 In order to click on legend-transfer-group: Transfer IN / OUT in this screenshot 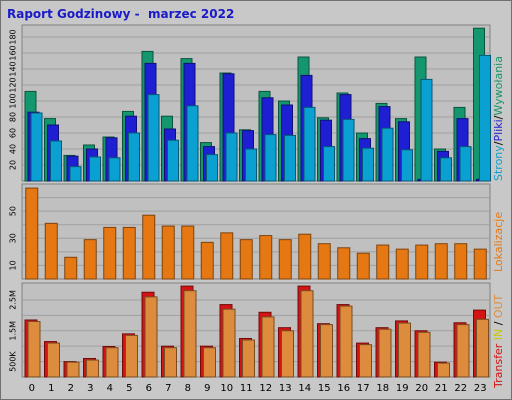, I will do `click(498, 341)`.